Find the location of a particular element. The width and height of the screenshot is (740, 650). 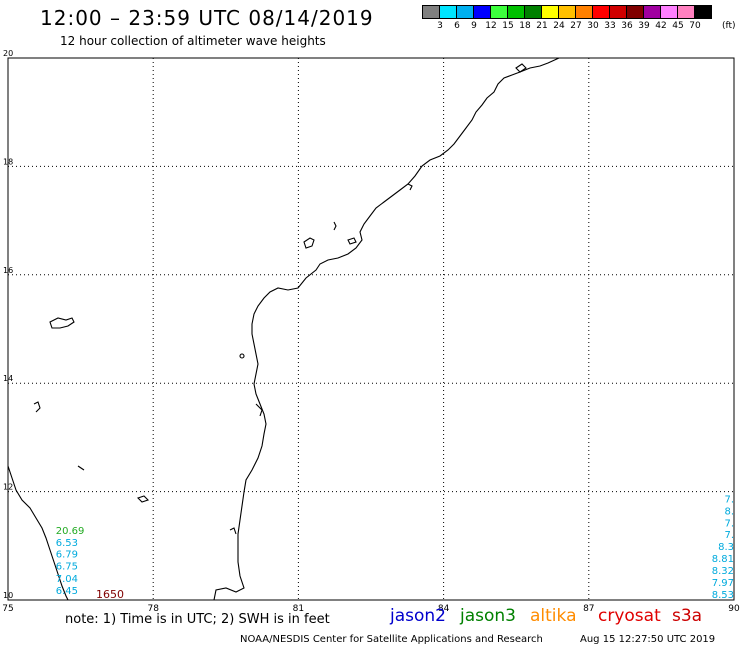

wave-height-value: 6.79 is located at coordinates (67, 555).